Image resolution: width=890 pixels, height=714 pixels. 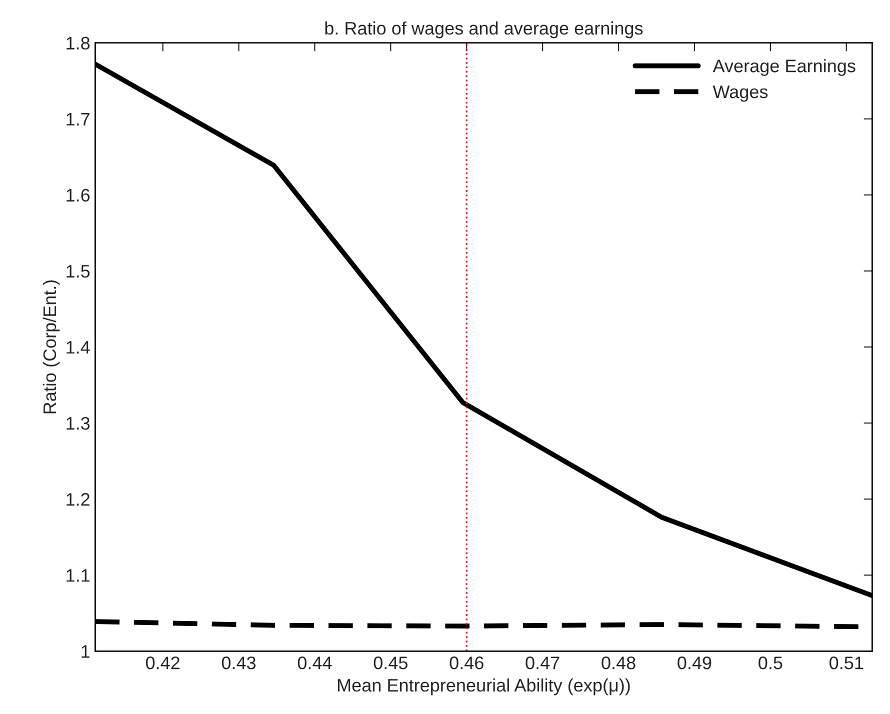 What do you see at coordinates (847, 663) in the screenshot?
I see `x-tick-label: 0.51` at bounding box center [847, 663].